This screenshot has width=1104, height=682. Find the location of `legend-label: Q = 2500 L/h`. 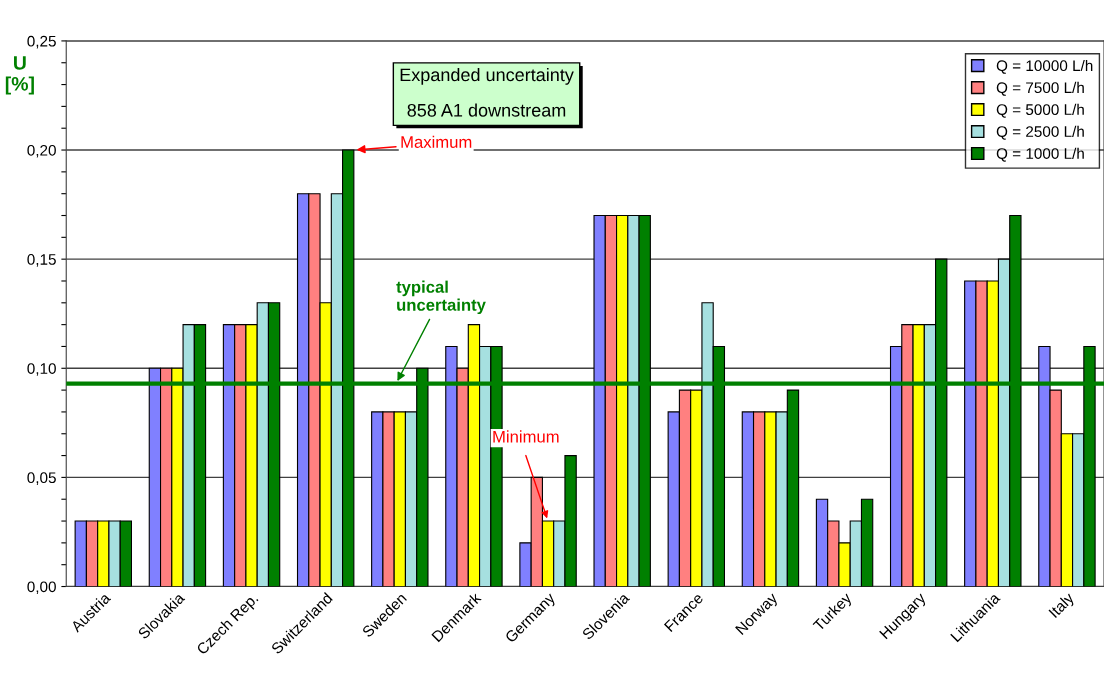

legend-label: Q = 2500 L/h is located at coordinates (1040, 132).